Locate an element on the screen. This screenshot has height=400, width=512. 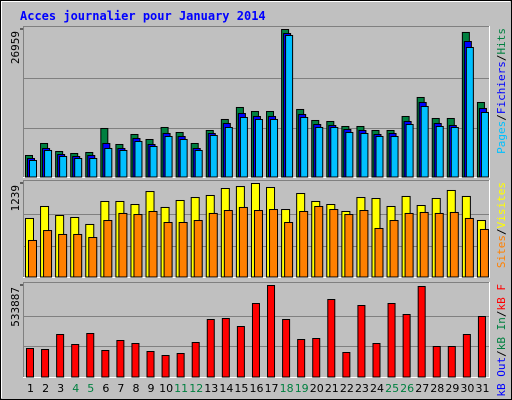
legend-entry: kB In is located at coordinates (501, 333).